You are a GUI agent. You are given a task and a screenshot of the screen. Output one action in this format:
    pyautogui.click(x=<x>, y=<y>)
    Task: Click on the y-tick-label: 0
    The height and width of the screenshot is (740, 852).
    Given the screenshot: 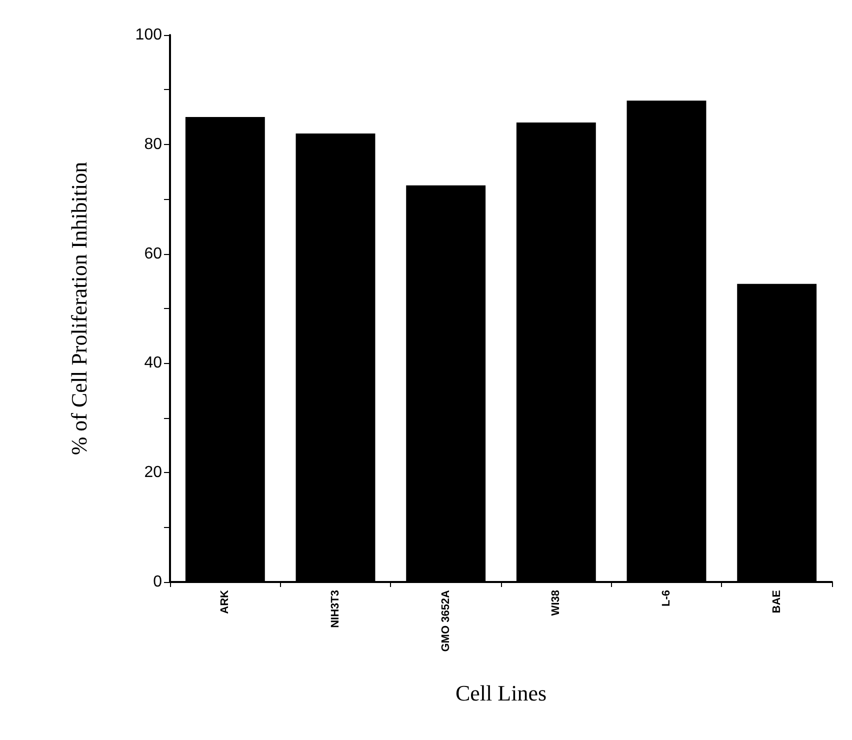 What is the action you would take?
    pyautogui.click(x=157, y=582)
    